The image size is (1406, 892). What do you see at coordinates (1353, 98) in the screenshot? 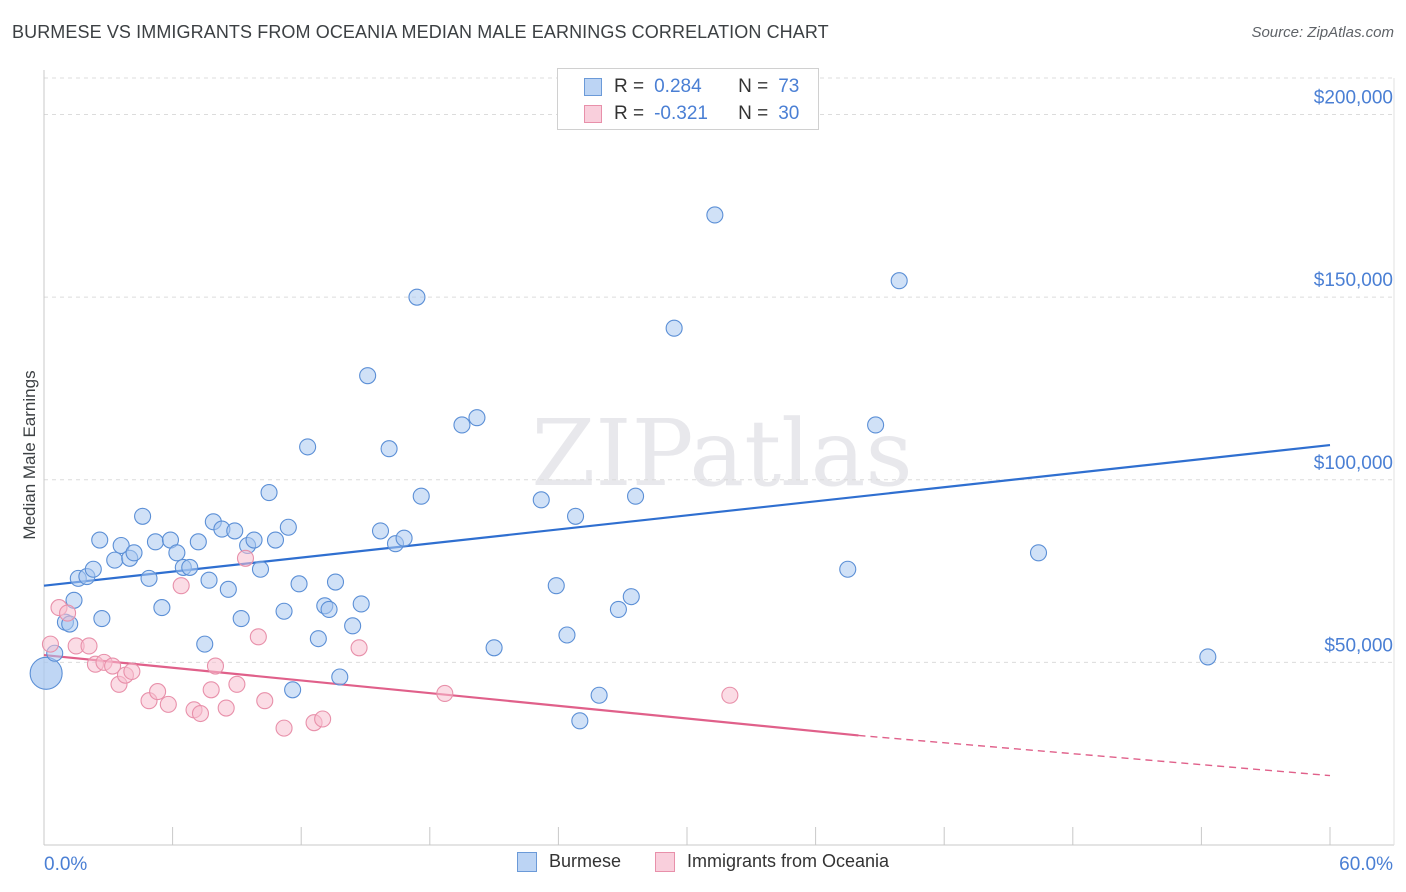
I see `y-tick-label: $200,000` at bounding box center [1353, 98].